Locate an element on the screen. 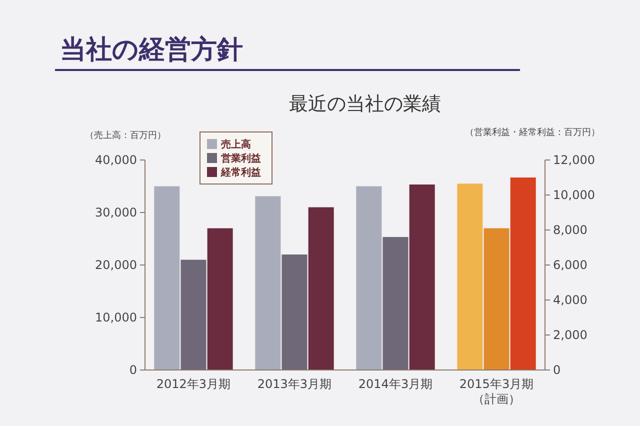 The height and width of the screenshot is (426, 640). y-tick-label: 0 is located at coordinates (133, 370).